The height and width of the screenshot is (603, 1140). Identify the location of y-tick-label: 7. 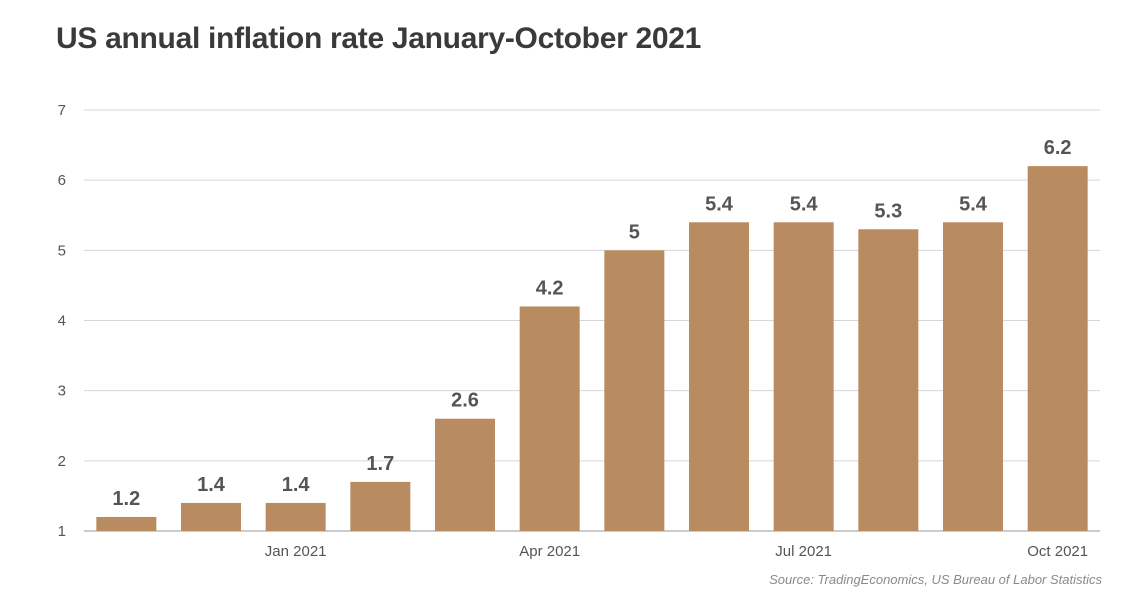
(62, 110).